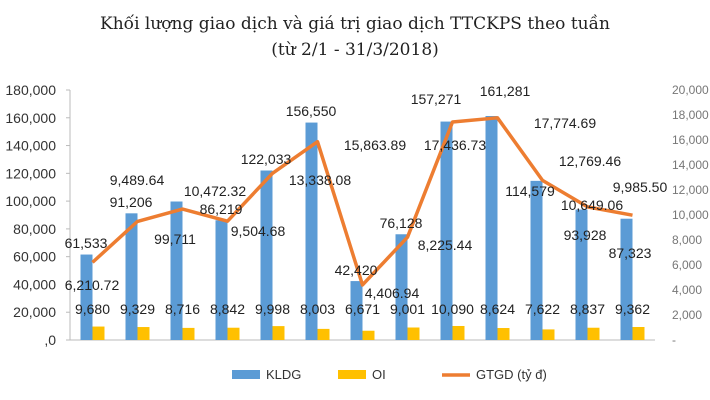 This screenshot has width=710, height=400. What do you see at coordinates (320, 180) in the screenshot?
I see `gtgd-data-label: 13,338.08` at bounding box center [320, 180].